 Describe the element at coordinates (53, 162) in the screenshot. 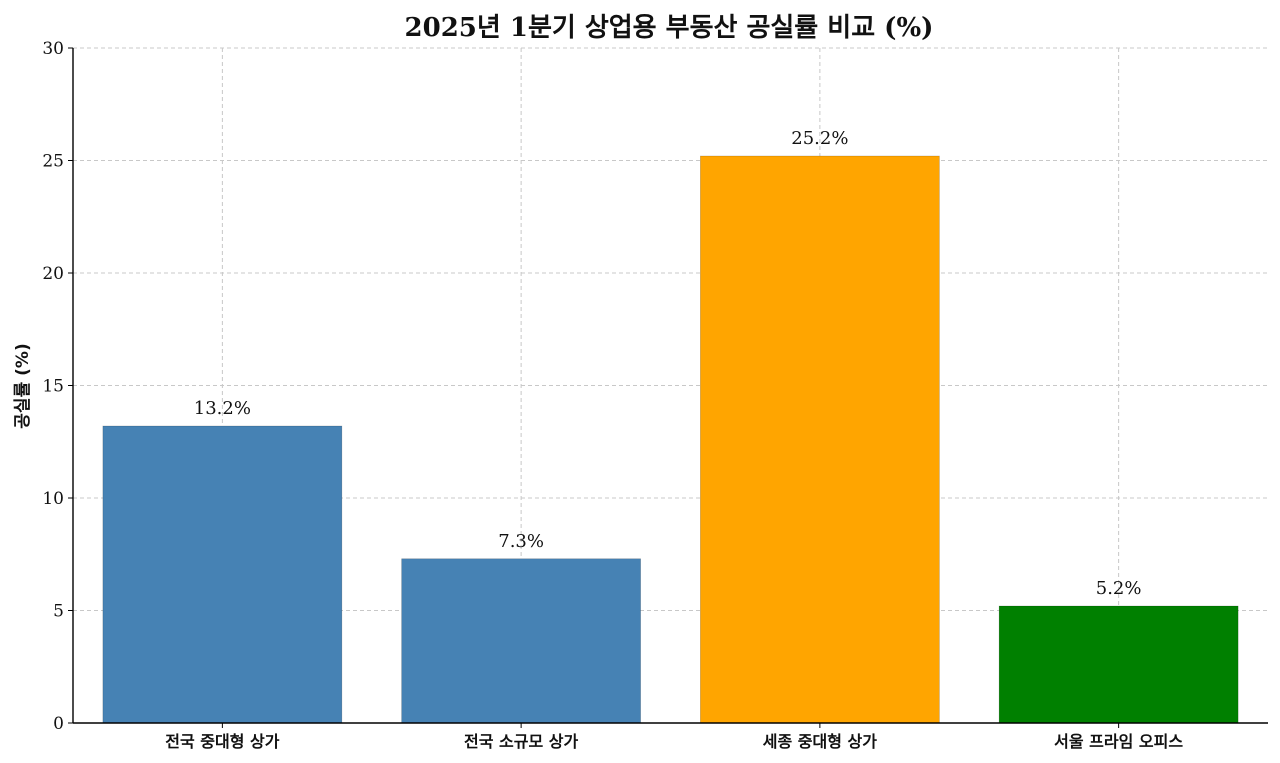

I see `y-tick-label: 25` at that location.